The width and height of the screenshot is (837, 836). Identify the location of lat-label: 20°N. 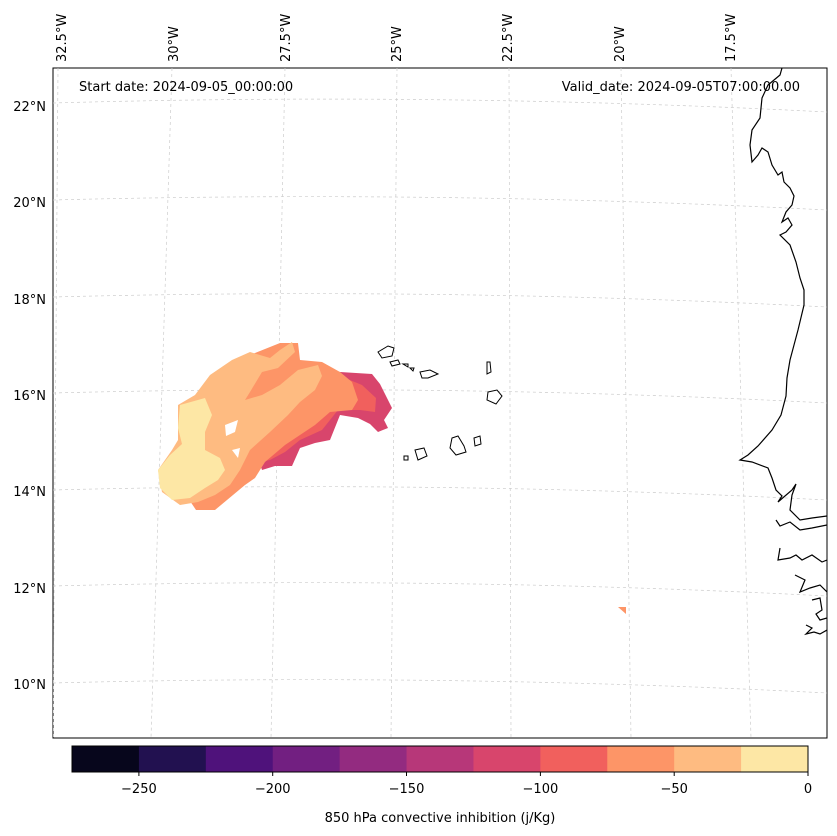
(29, 203).